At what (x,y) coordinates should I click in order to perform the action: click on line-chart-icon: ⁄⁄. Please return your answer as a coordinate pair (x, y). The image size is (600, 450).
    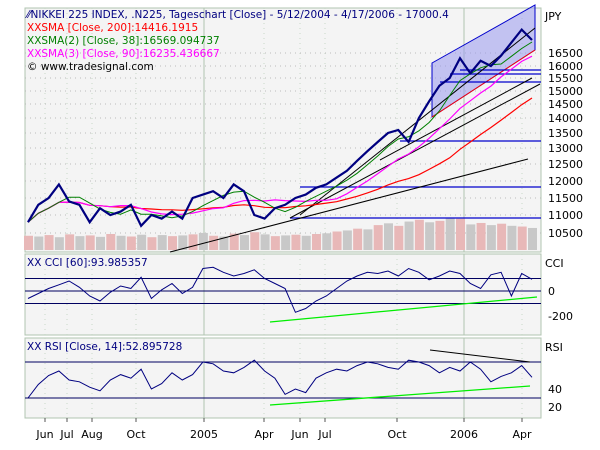
    Looking at the image, I should click on (29, 15).